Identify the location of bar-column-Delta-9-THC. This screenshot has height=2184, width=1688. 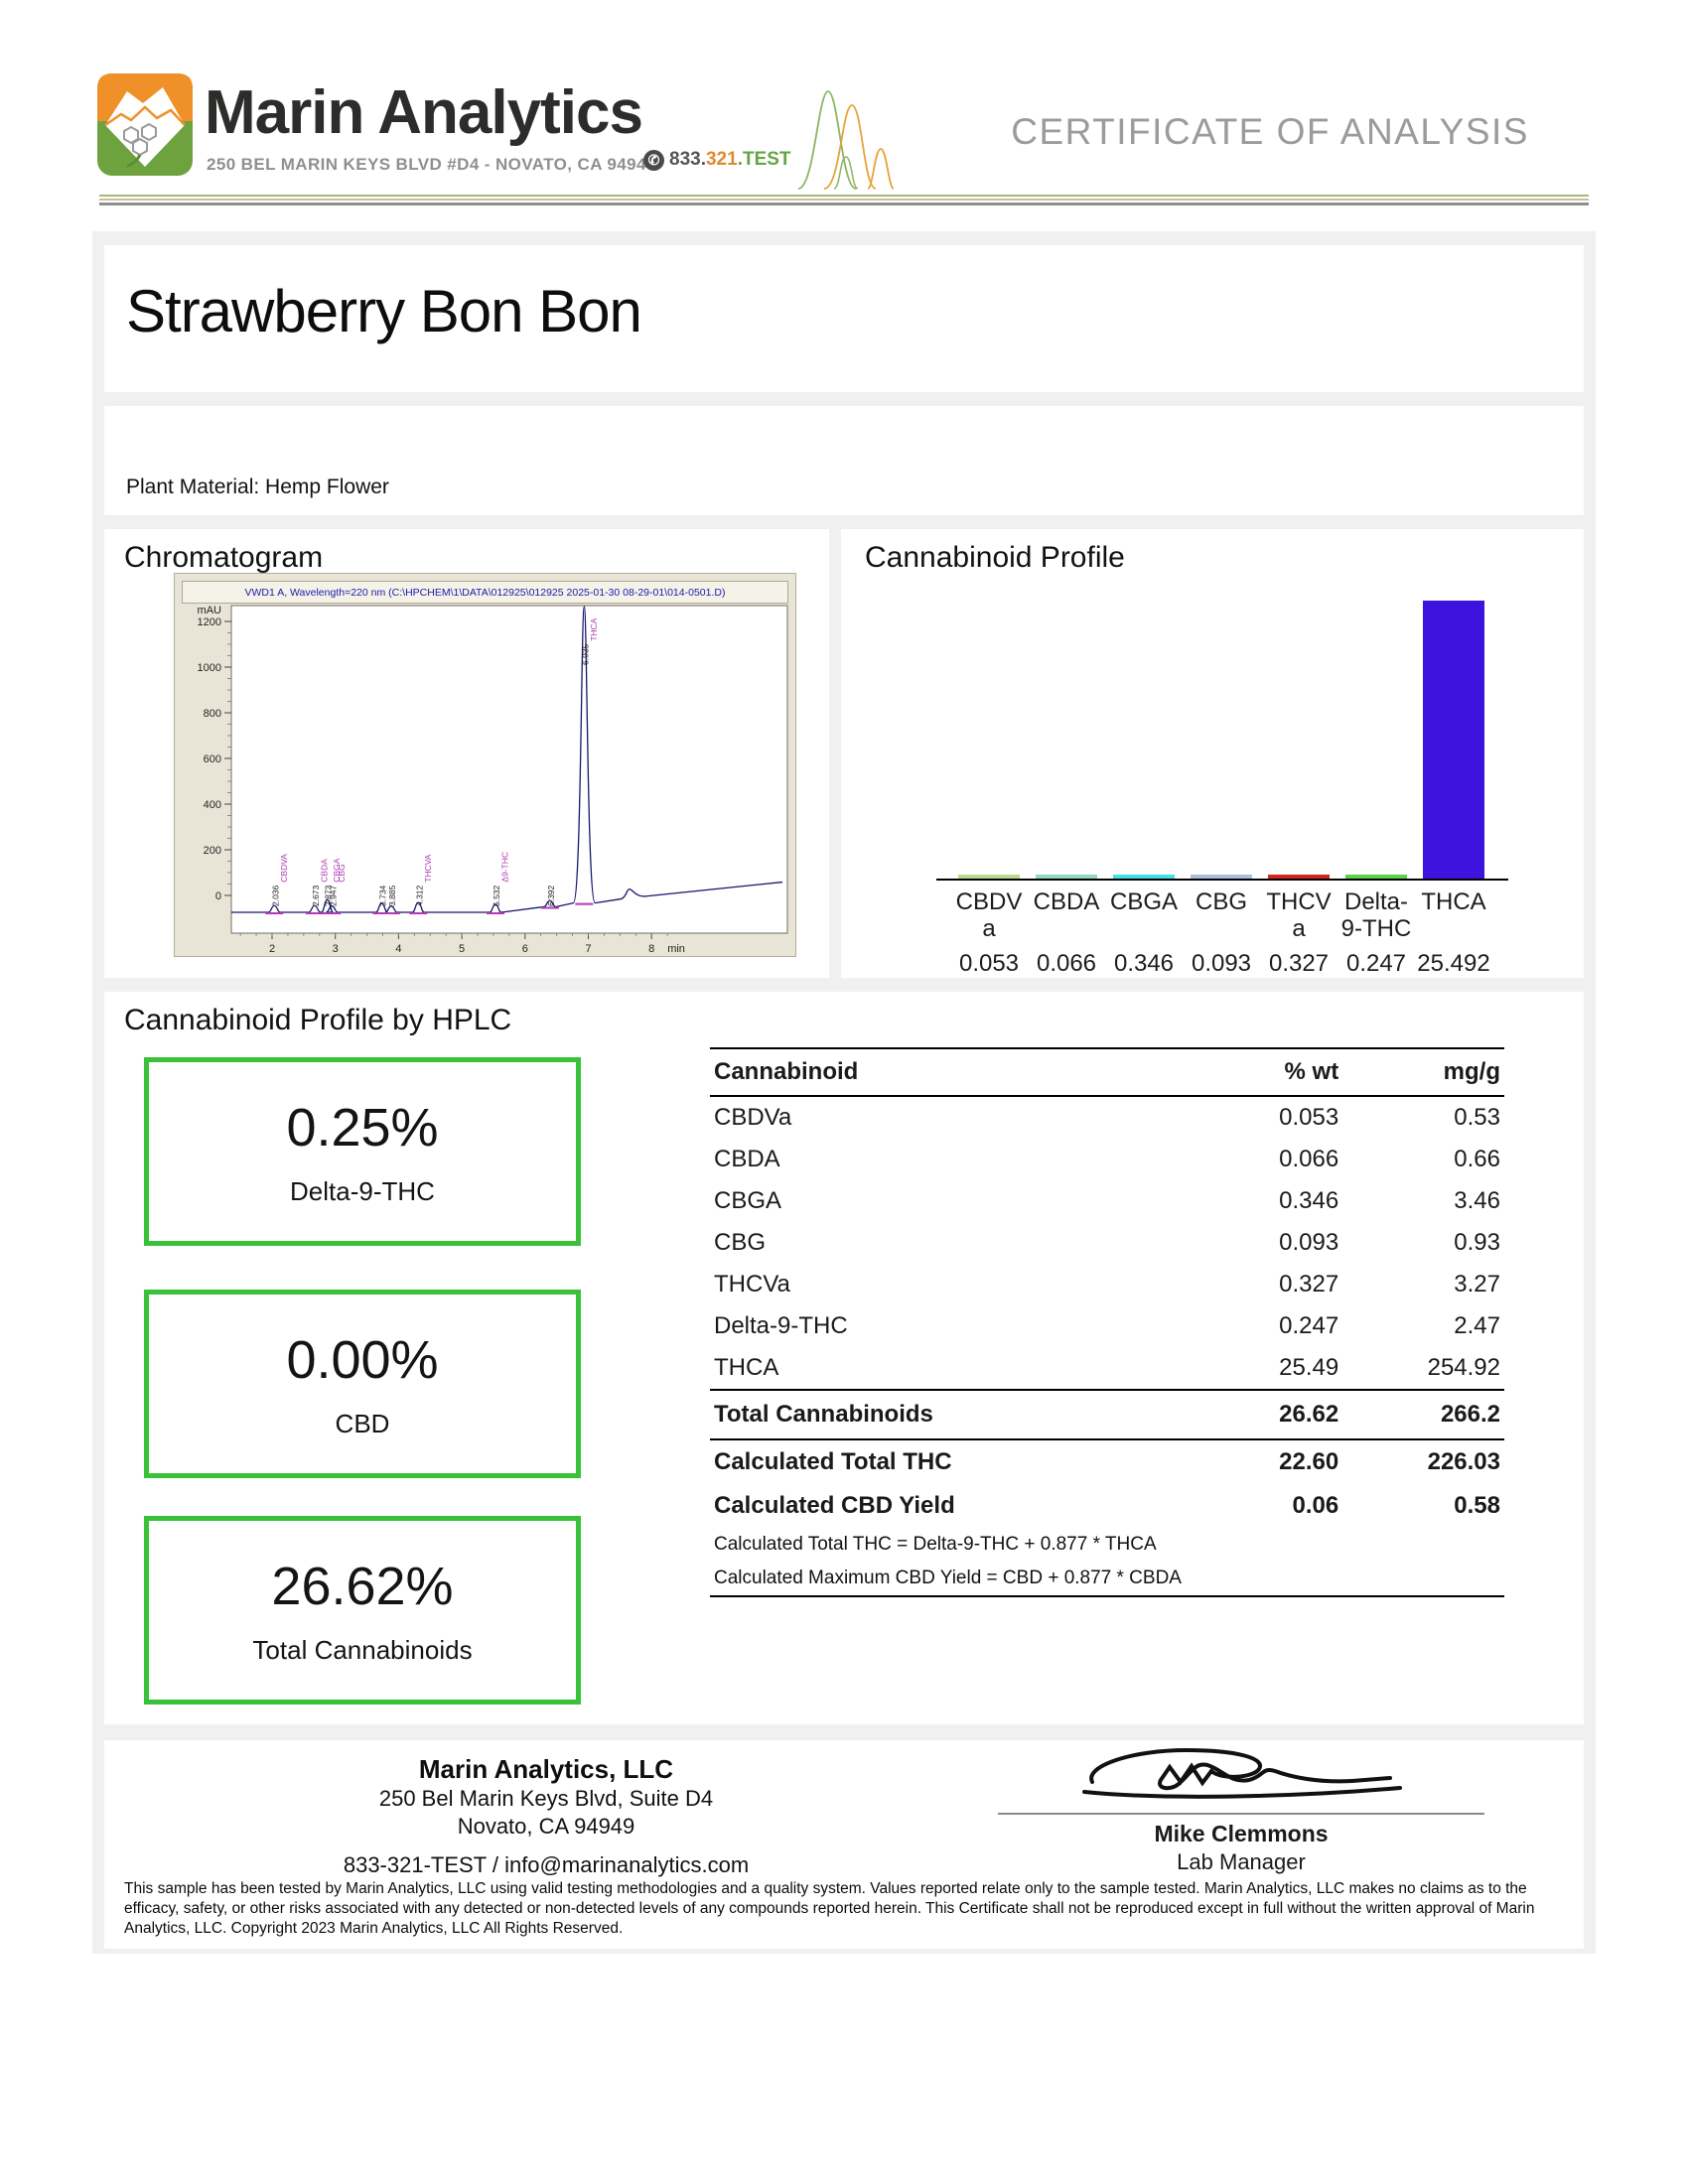
(1376, 877).